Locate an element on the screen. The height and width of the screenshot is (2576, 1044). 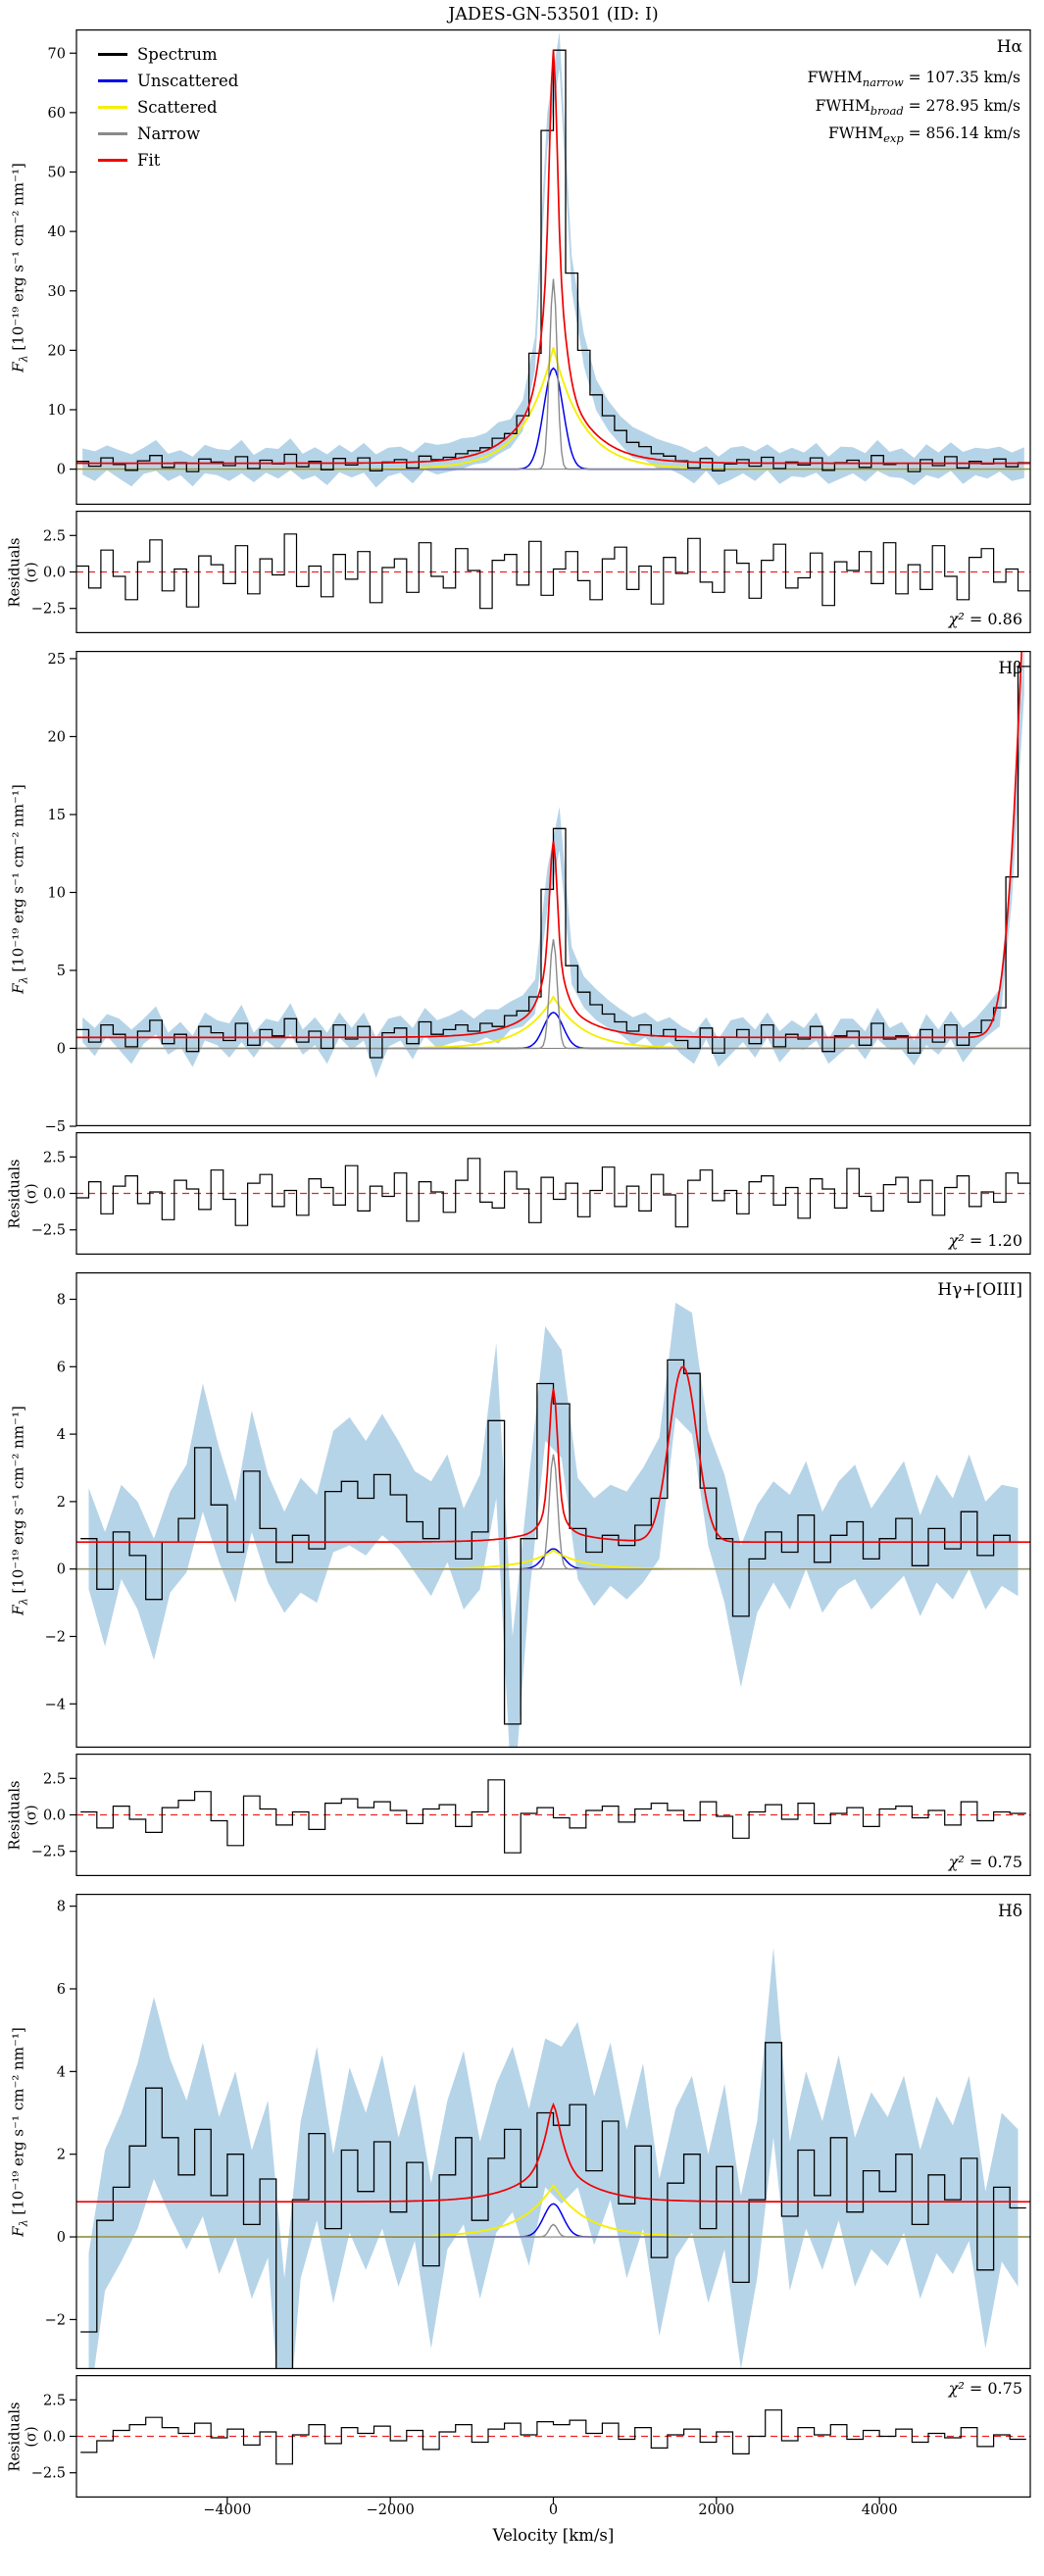
hbeta-residuals-plot: −2.5 0.0 2.5 is located at coordinates (531, 1194).